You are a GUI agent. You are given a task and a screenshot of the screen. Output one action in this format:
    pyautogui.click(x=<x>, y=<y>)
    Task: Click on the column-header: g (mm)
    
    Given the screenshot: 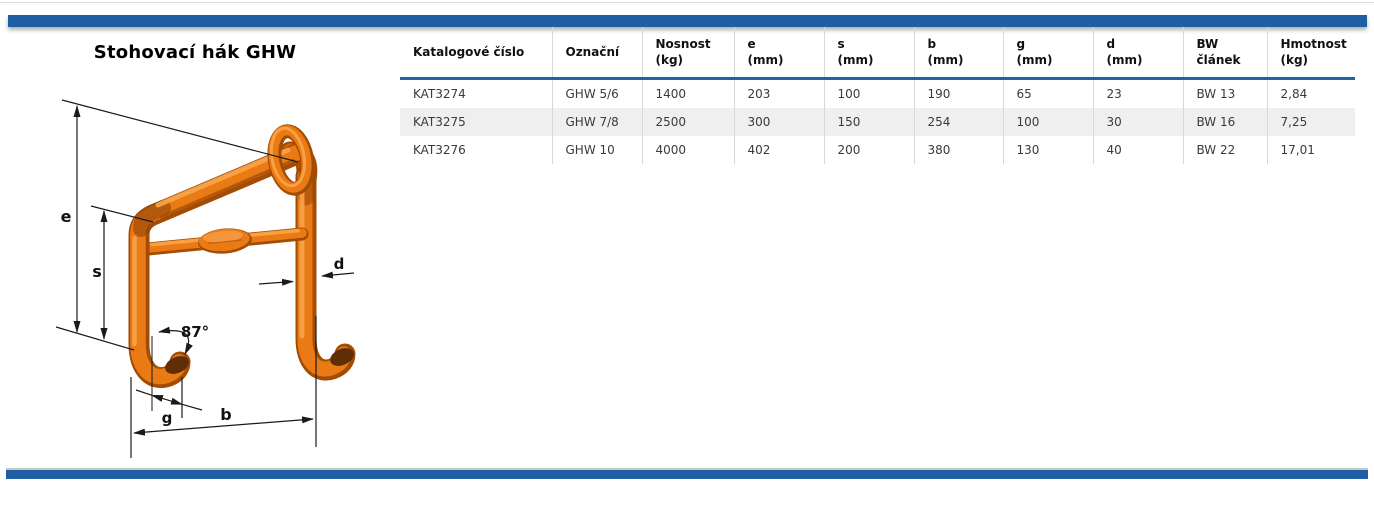 What is the action you would take?
    pyautogui.click(x=1047, y=53)
    